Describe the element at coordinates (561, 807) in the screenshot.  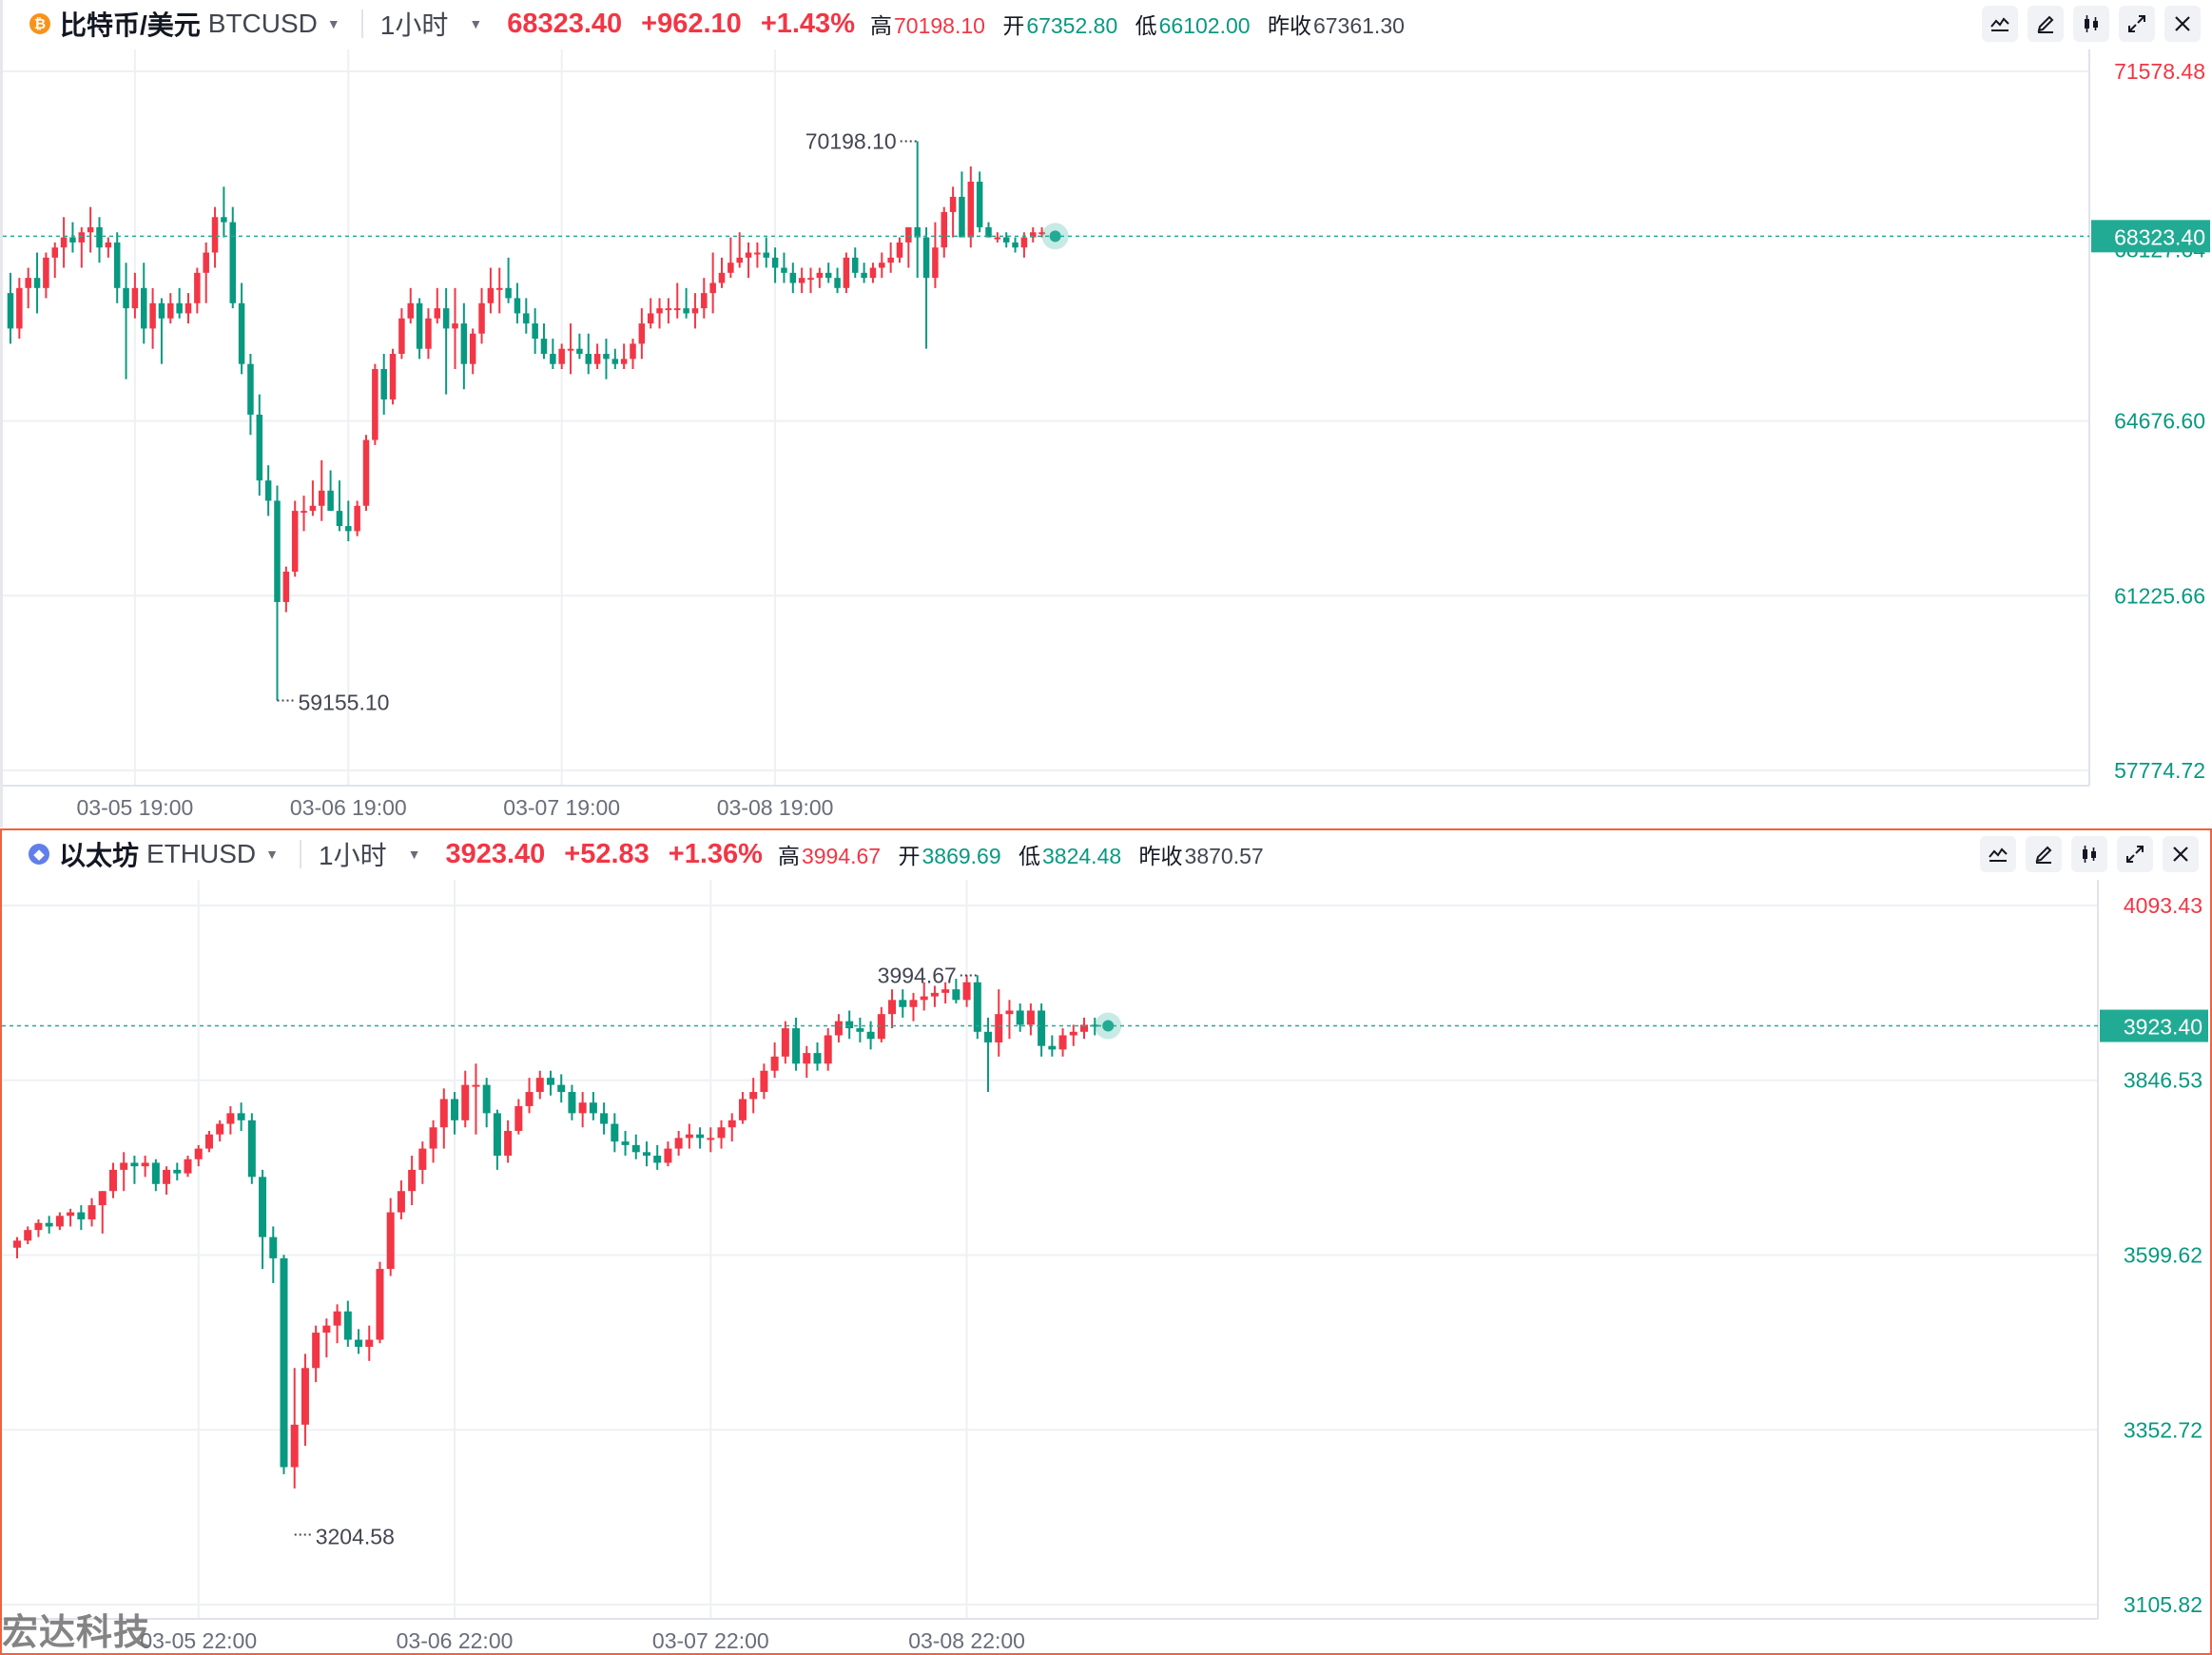
I see `time-tick-label: 03-07 19:00` at that location.